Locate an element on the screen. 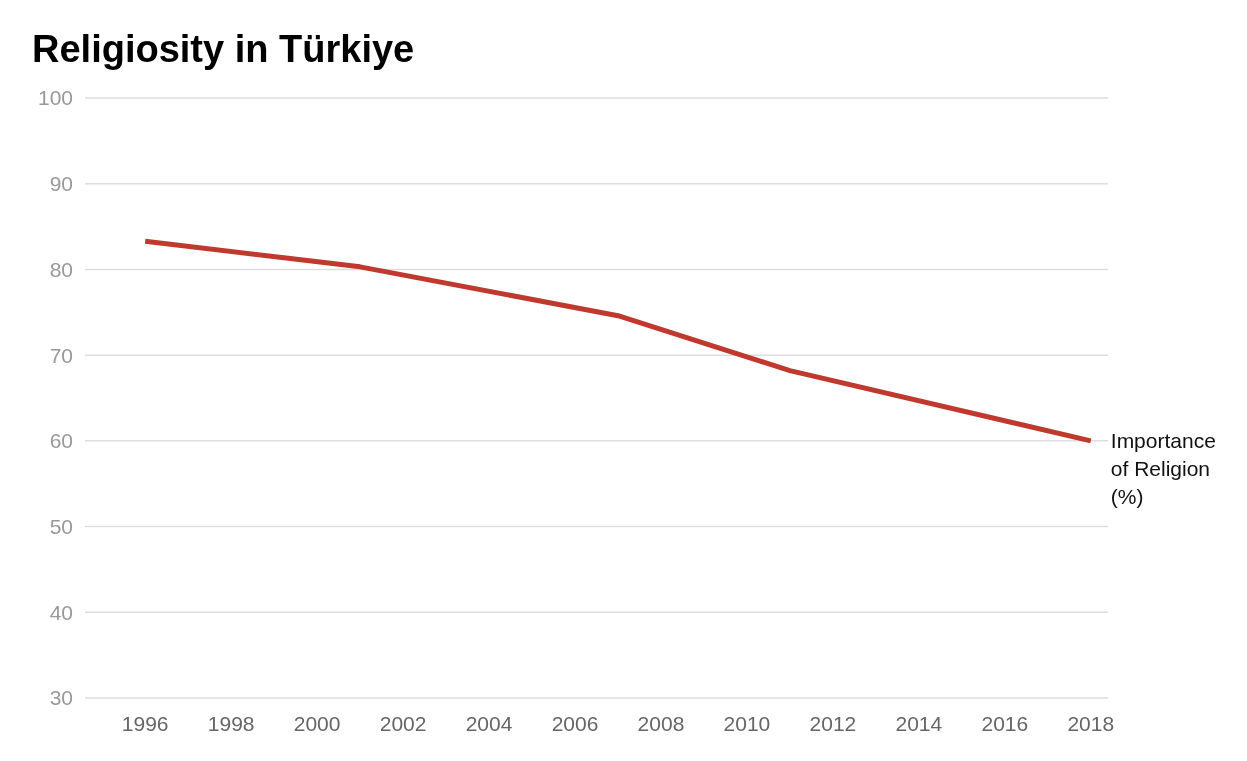 Image resolution: width=1247 pixels, height=761 pixels. series-label: Importance of Religion (%) is located at coordinates (1163, 468).